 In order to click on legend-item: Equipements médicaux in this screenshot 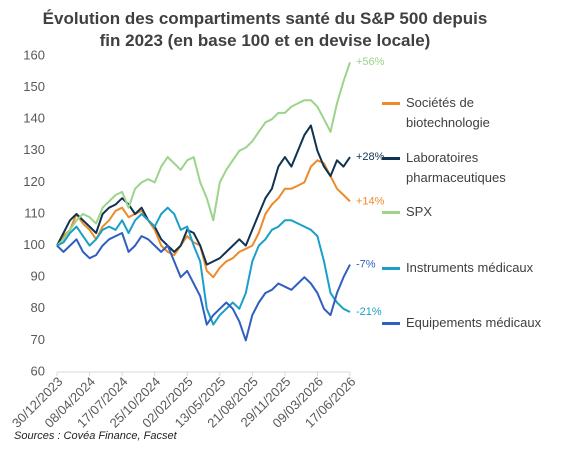, I will do `click(474, 323)`.